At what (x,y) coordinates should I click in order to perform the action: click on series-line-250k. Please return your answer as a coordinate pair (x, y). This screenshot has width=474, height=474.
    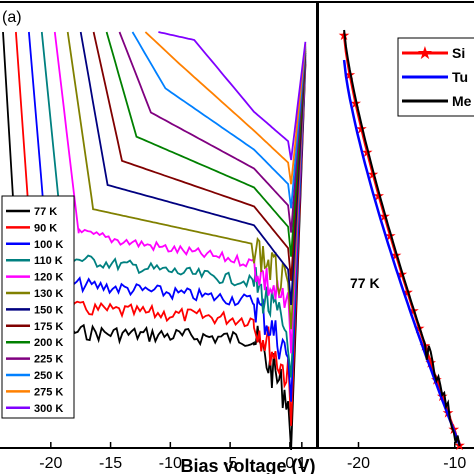
    Looking at the image, I should click on (219, 120).